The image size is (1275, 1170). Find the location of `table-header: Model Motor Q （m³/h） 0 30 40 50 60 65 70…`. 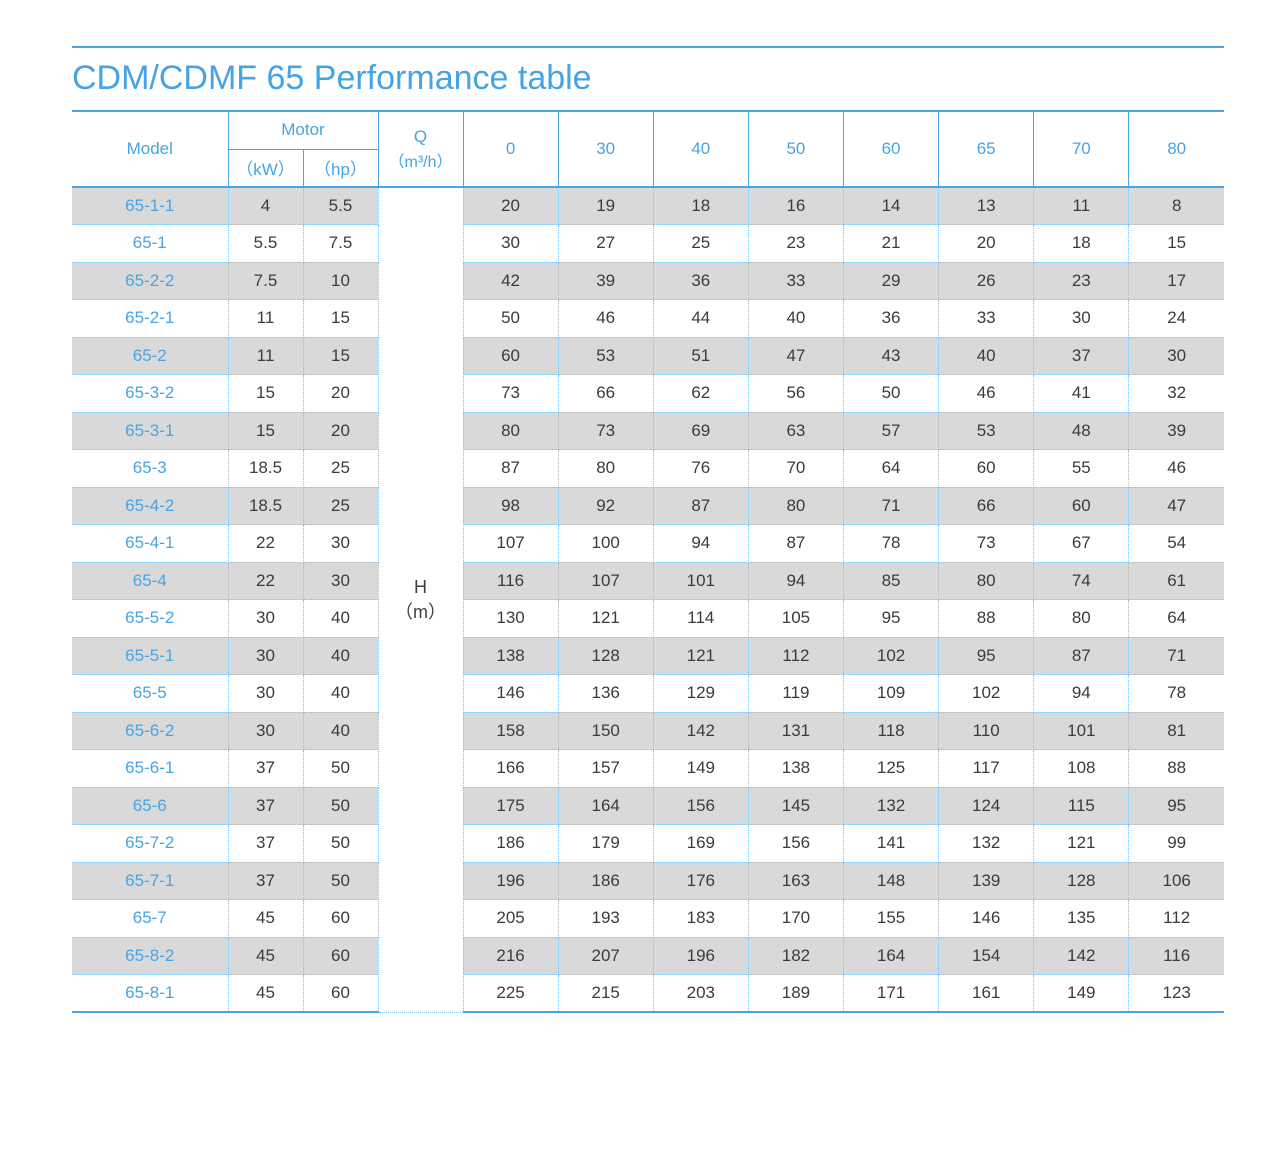

table-header: Model Motor Q （m³/h） 0 30 40 50 60 65 70… is located at coordinates (648, 149).